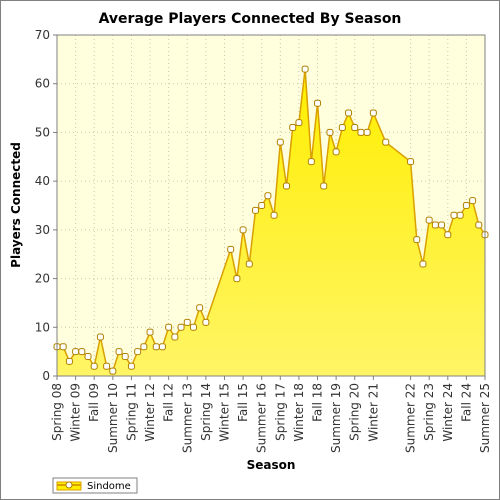 This screenshot has height=500, width=500. I want to click on x-tick-label: Spring 23, so click(429, 412).